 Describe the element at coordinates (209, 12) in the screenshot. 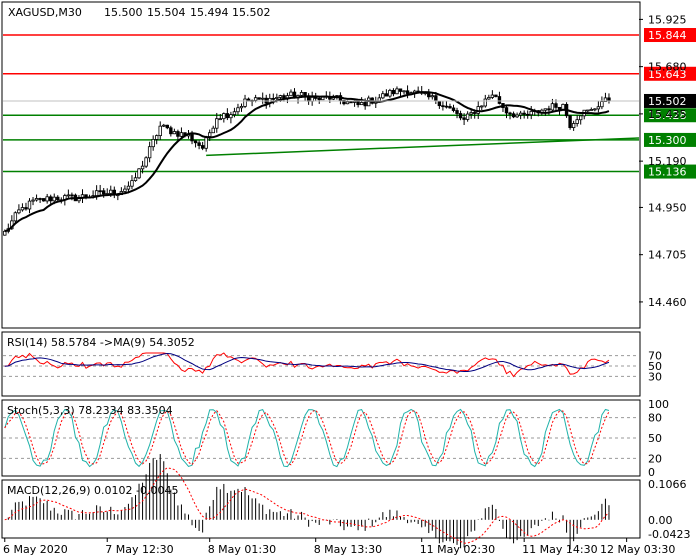

I see `ohlc-low: 15.494` at that location.